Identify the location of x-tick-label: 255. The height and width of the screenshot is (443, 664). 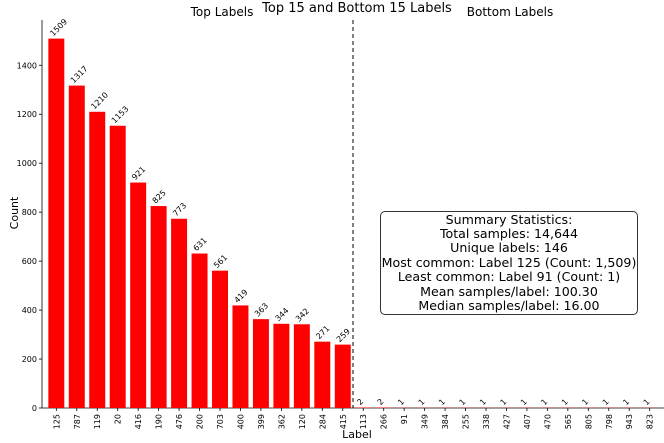
(466, 421).